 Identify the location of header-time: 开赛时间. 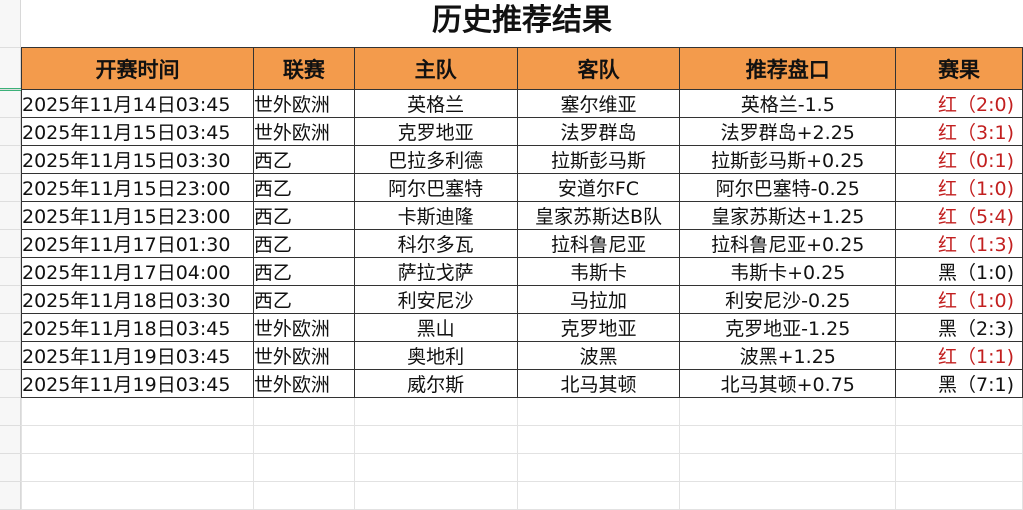
(137, 68).